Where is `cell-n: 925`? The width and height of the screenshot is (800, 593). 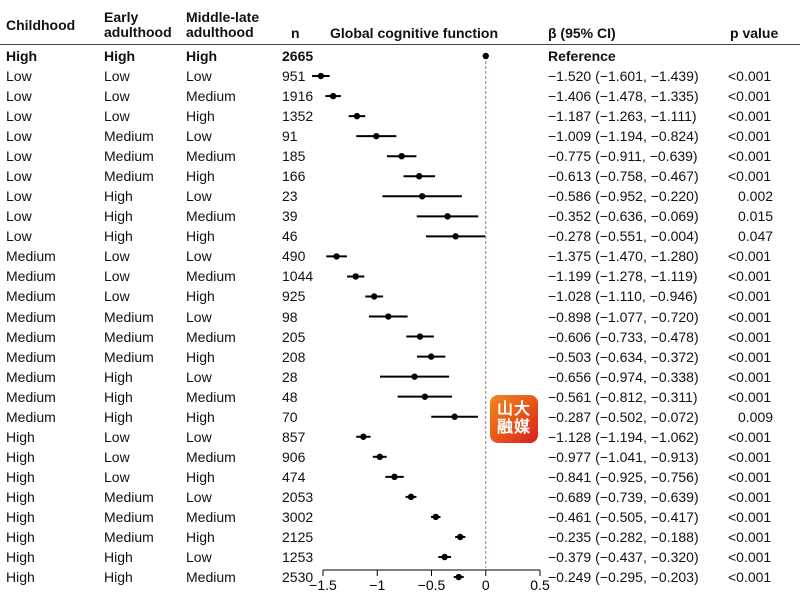
cell-n: 925 is located at coordinates (294, 296).